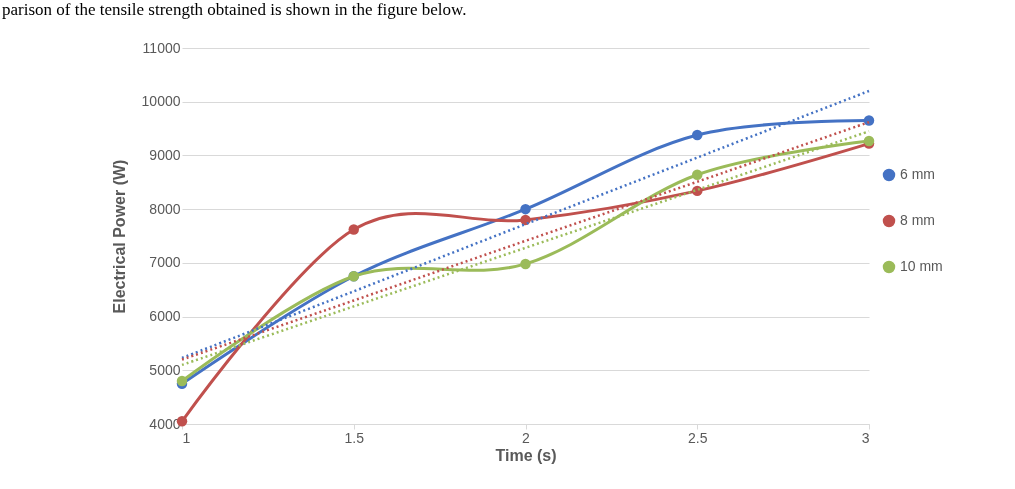  Describe the element at coordinates (354, 437) in the screenshot. I see `x-tick-label: 1.5` at that location.